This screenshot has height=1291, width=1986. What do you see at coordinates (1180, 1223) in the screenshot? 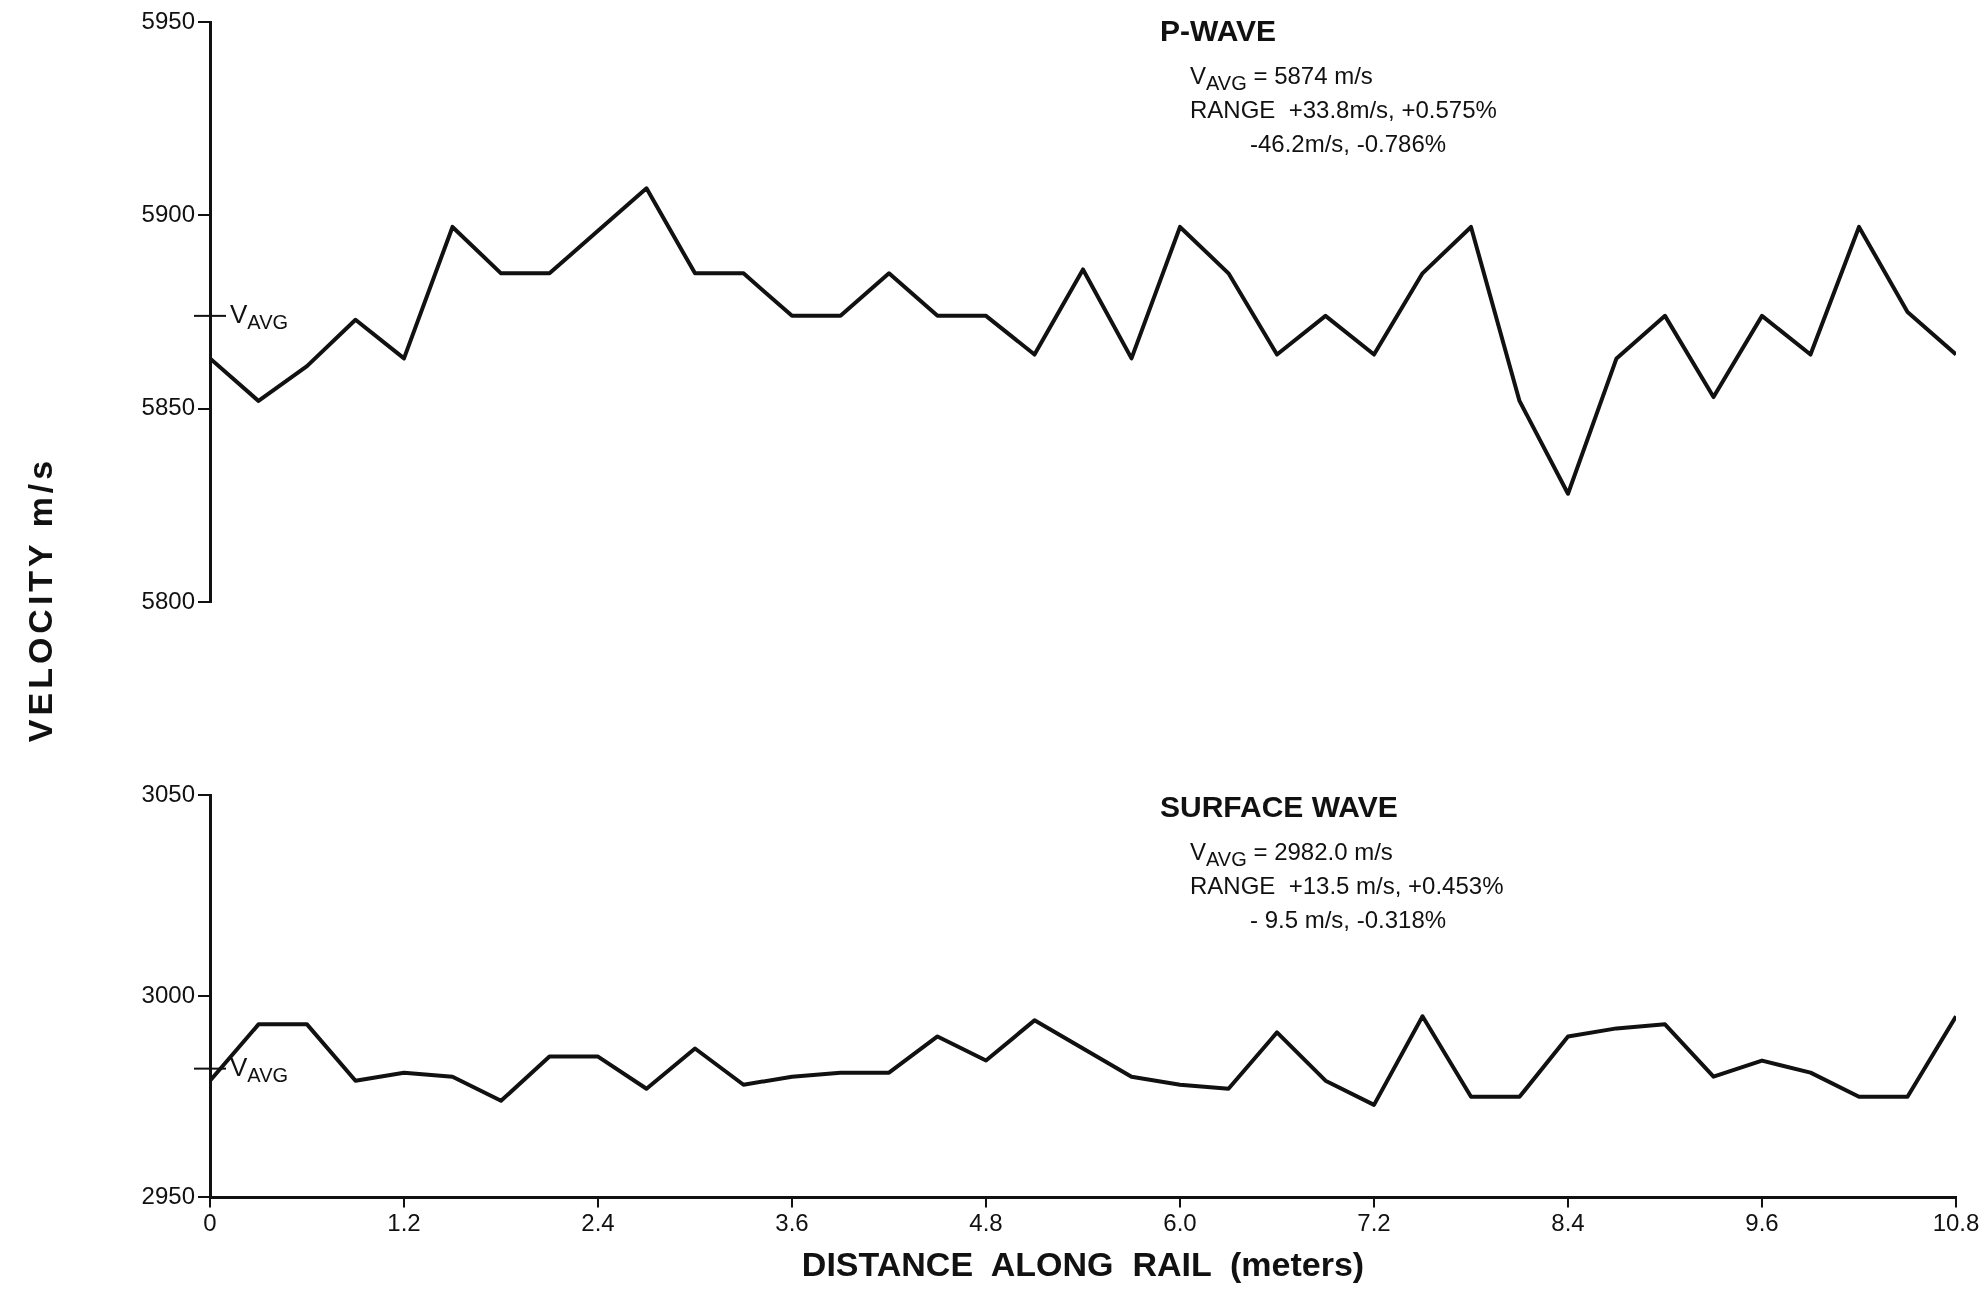
I see `x-tick-label: 6.0` at bounding box center [1180, 1223].